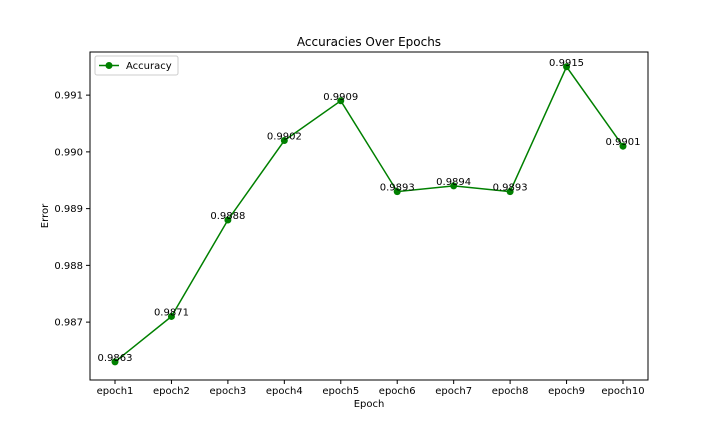  I want to click on data-label: 0.9915, so click(566, 63).